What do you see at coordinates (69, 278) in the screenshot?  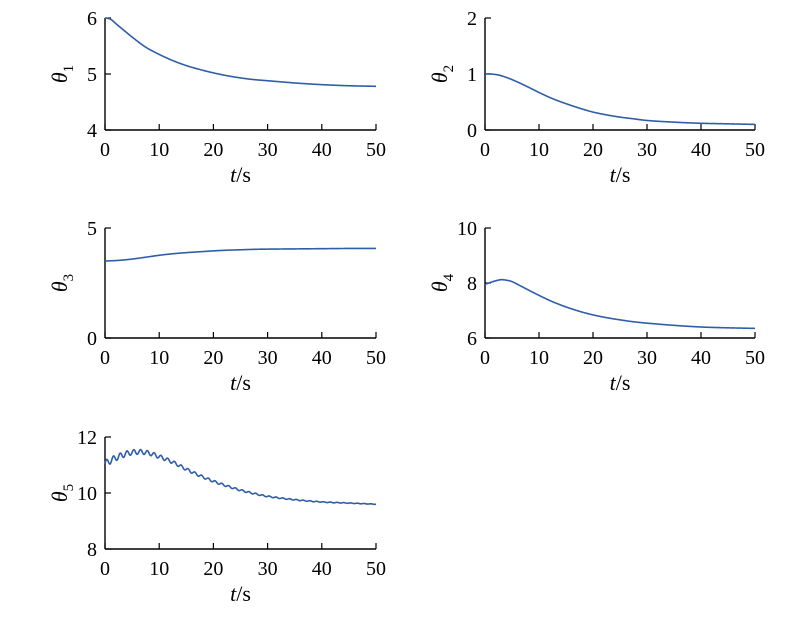 I see `y-axis-label-subscript: 3` at bounding box center [69, 278].